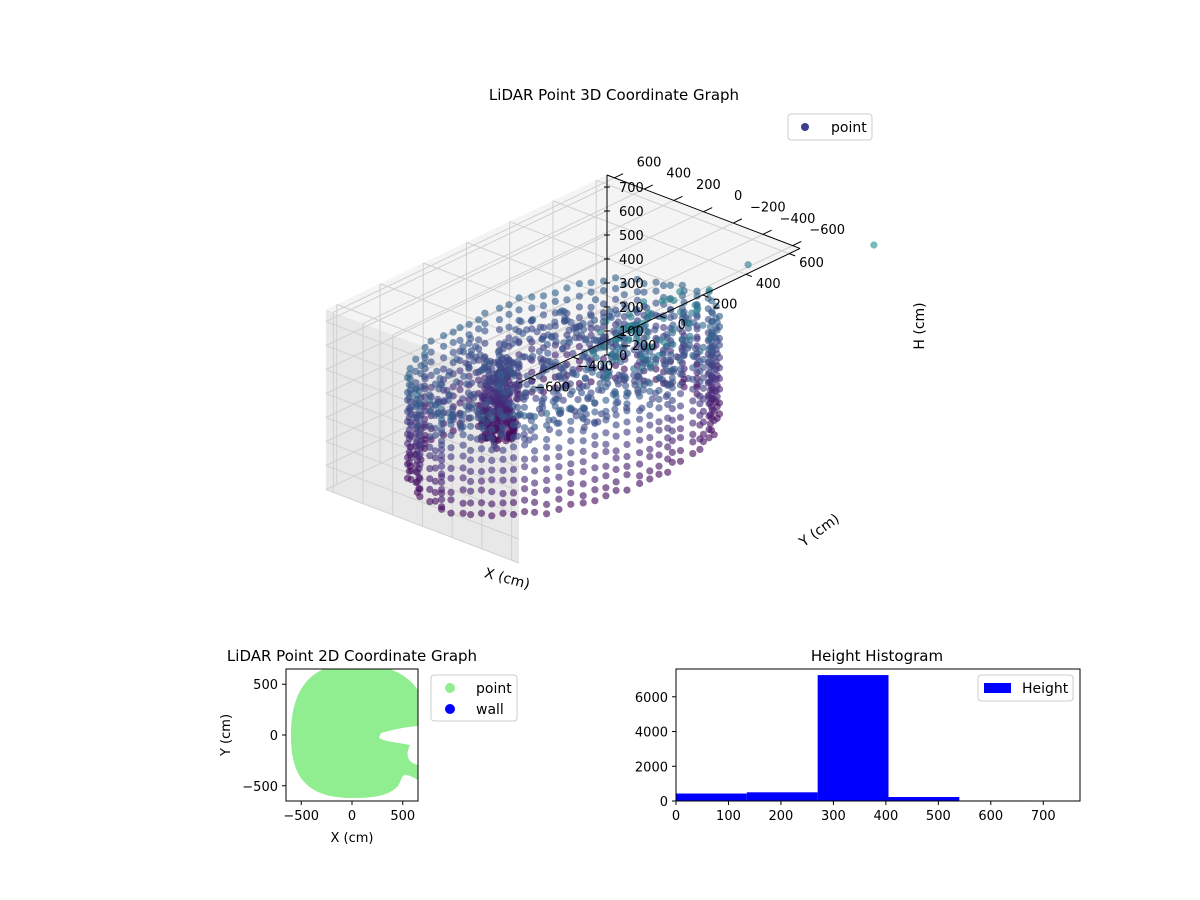 This screenshot has height=900, width=1200. What do you see at coordinates (798, 219) in the screenshot?
I see `y-tick-label-3d: −400` at bounding box center [798, 219].